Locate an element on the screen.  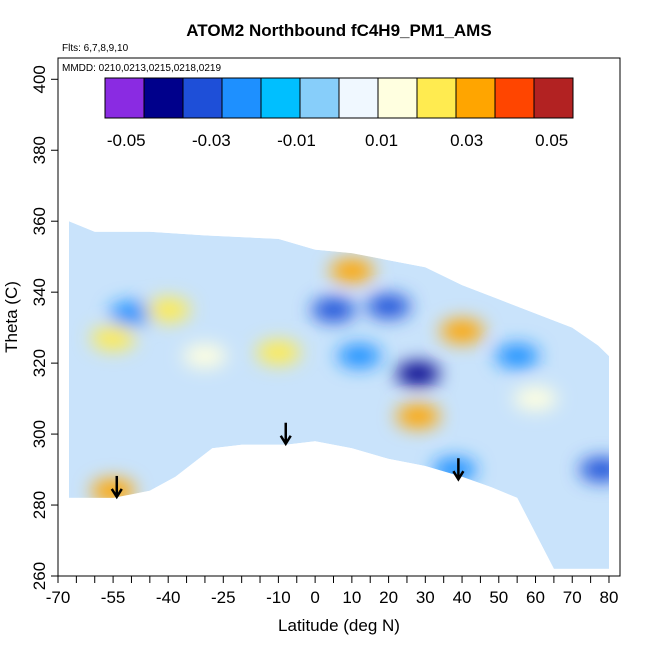
colorbar-tick-label-5: 0.05 is located at coordinates (551, 140).